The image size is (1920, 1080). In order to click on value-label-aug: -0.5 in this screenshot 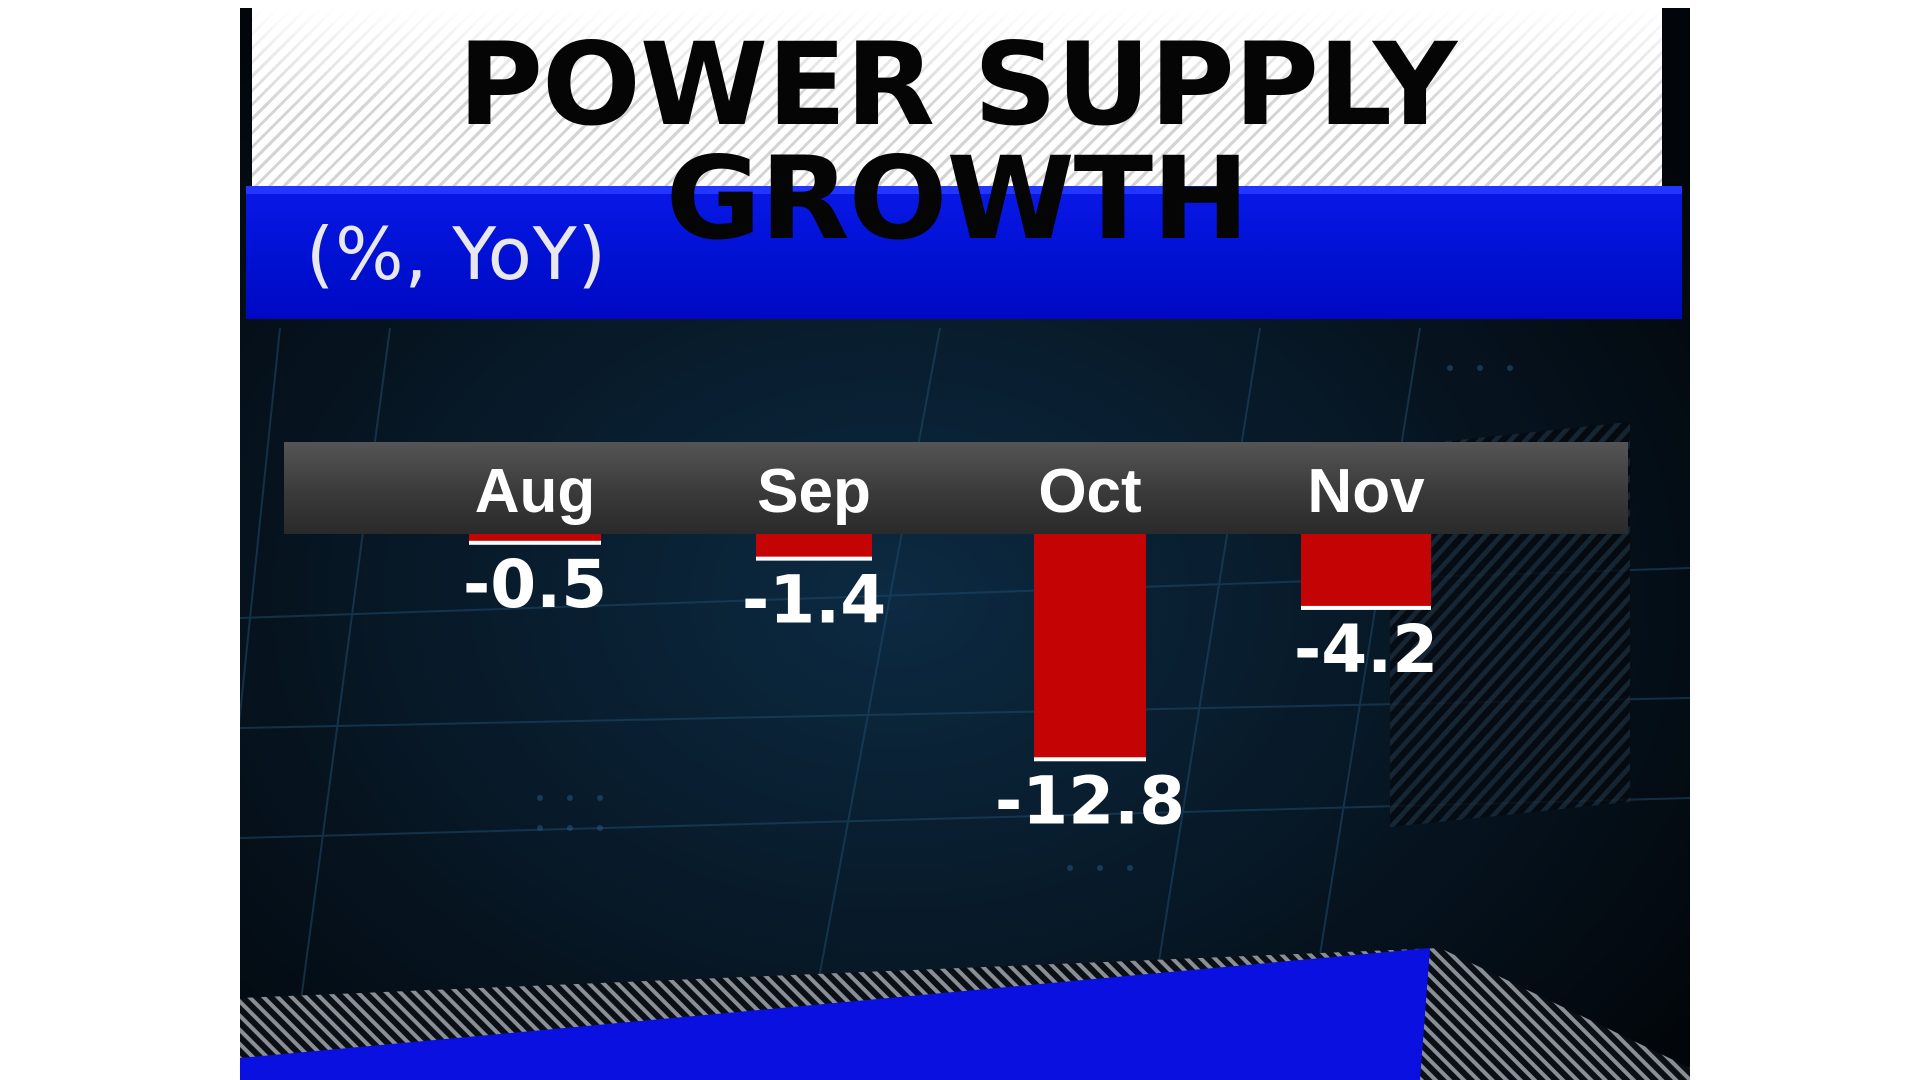, I will do `click(535, 584)`.